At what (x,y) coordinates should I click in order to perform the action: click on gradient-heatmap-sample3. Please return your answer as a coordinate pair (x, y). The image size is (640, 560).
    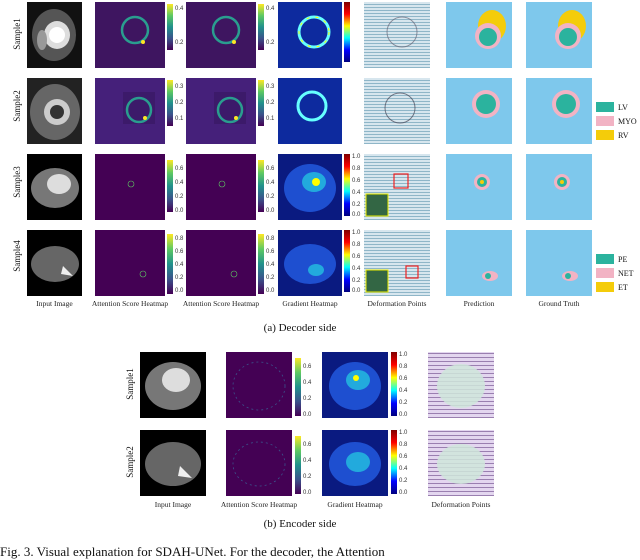
    Looking at the image, I should click on (310, 187).